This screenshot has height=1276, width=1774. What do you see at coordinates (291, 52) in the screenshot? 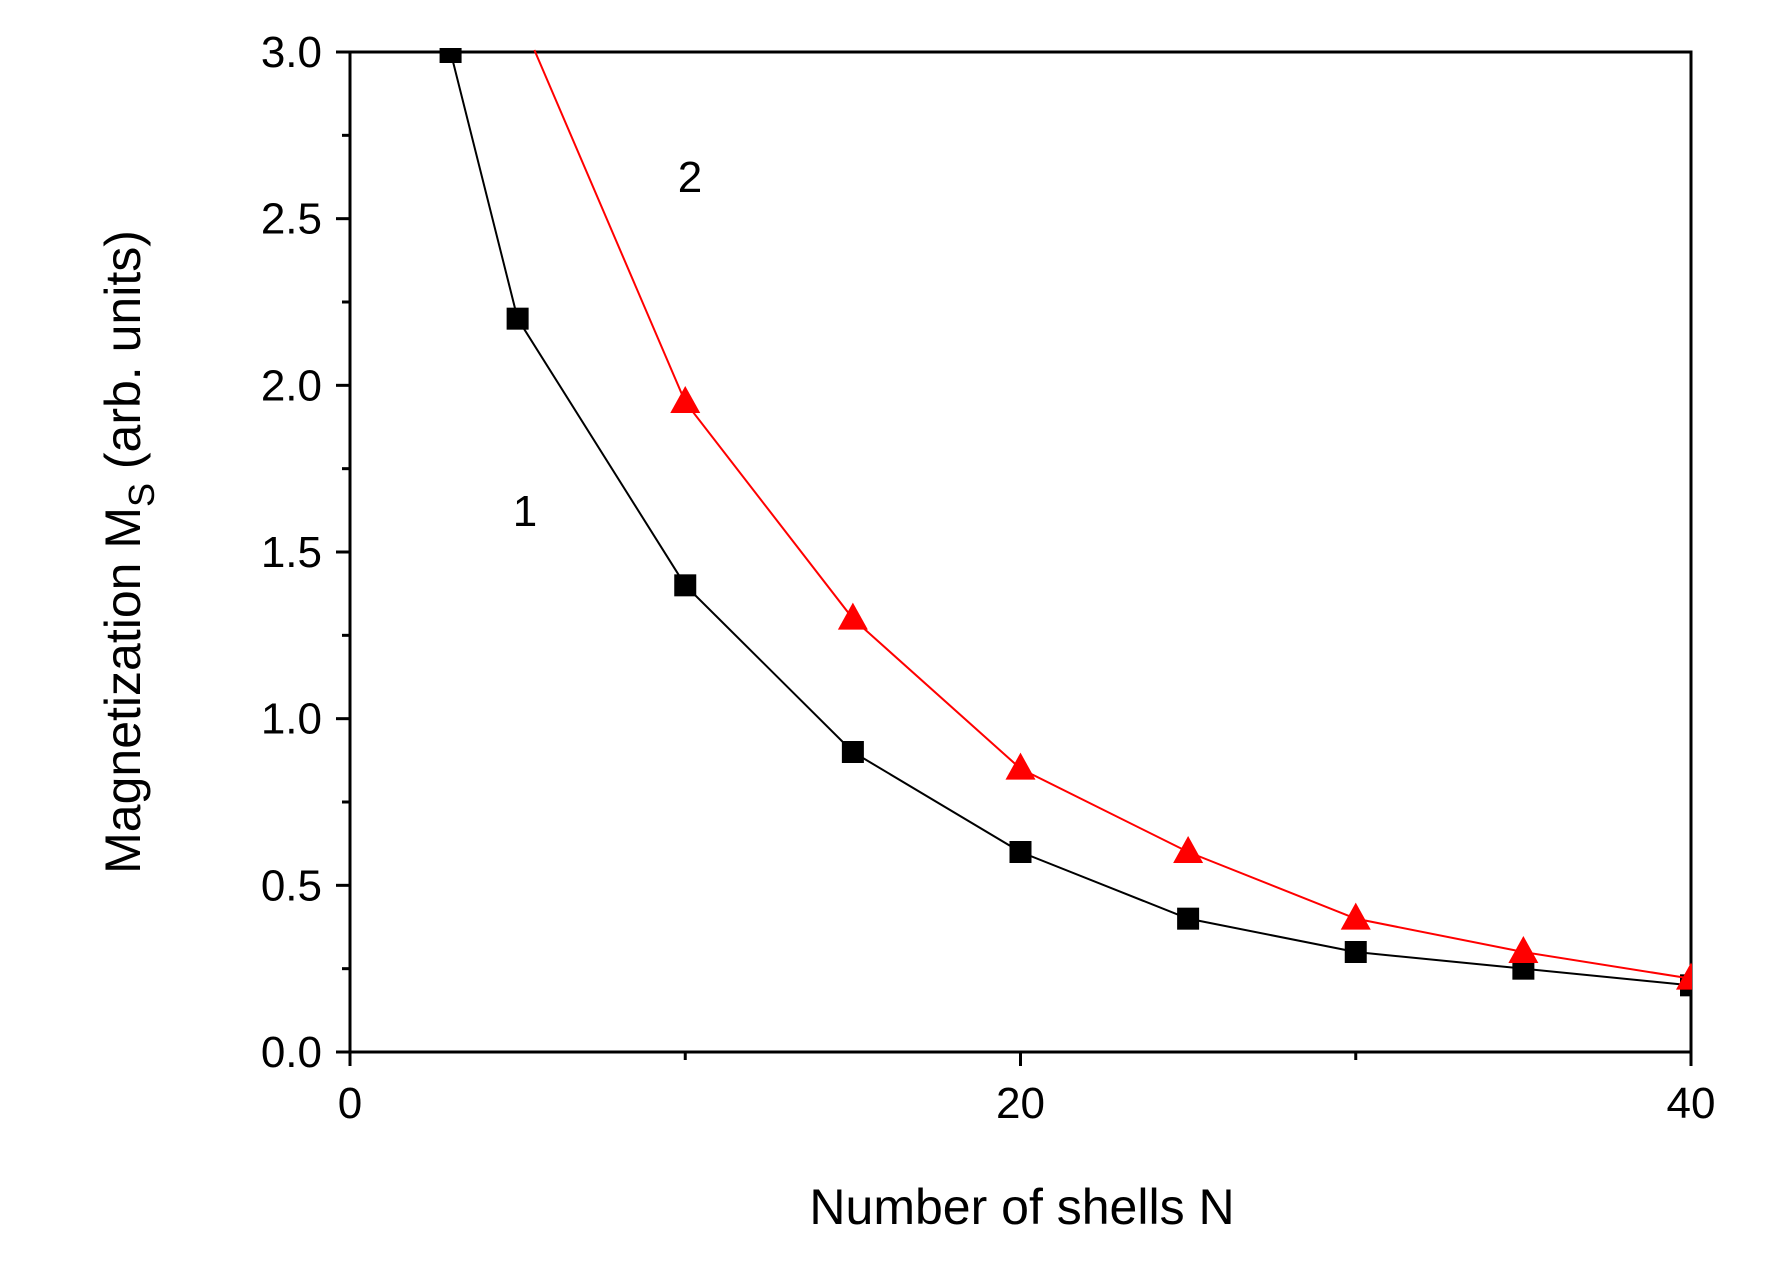
I see `y-tick-label: 3.0` at bounding box center [291, 52].